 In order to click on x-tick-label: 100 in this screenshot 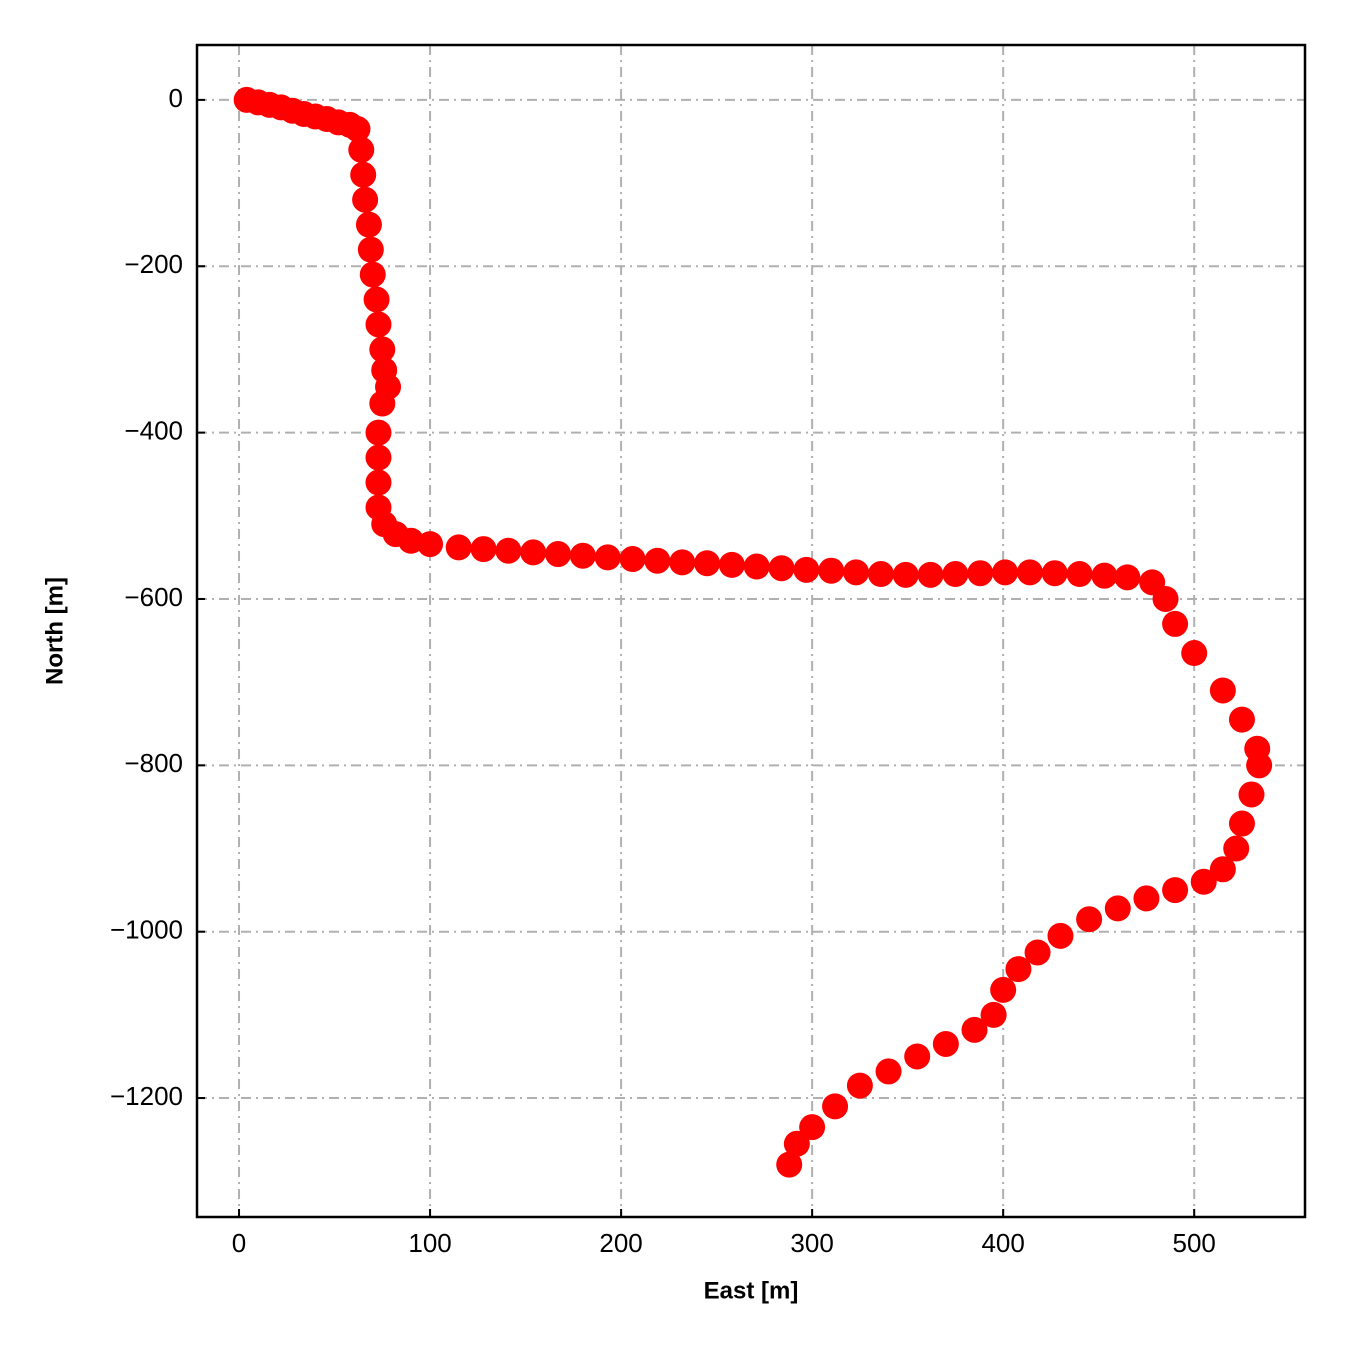, I will do `click(429, 1243)`.